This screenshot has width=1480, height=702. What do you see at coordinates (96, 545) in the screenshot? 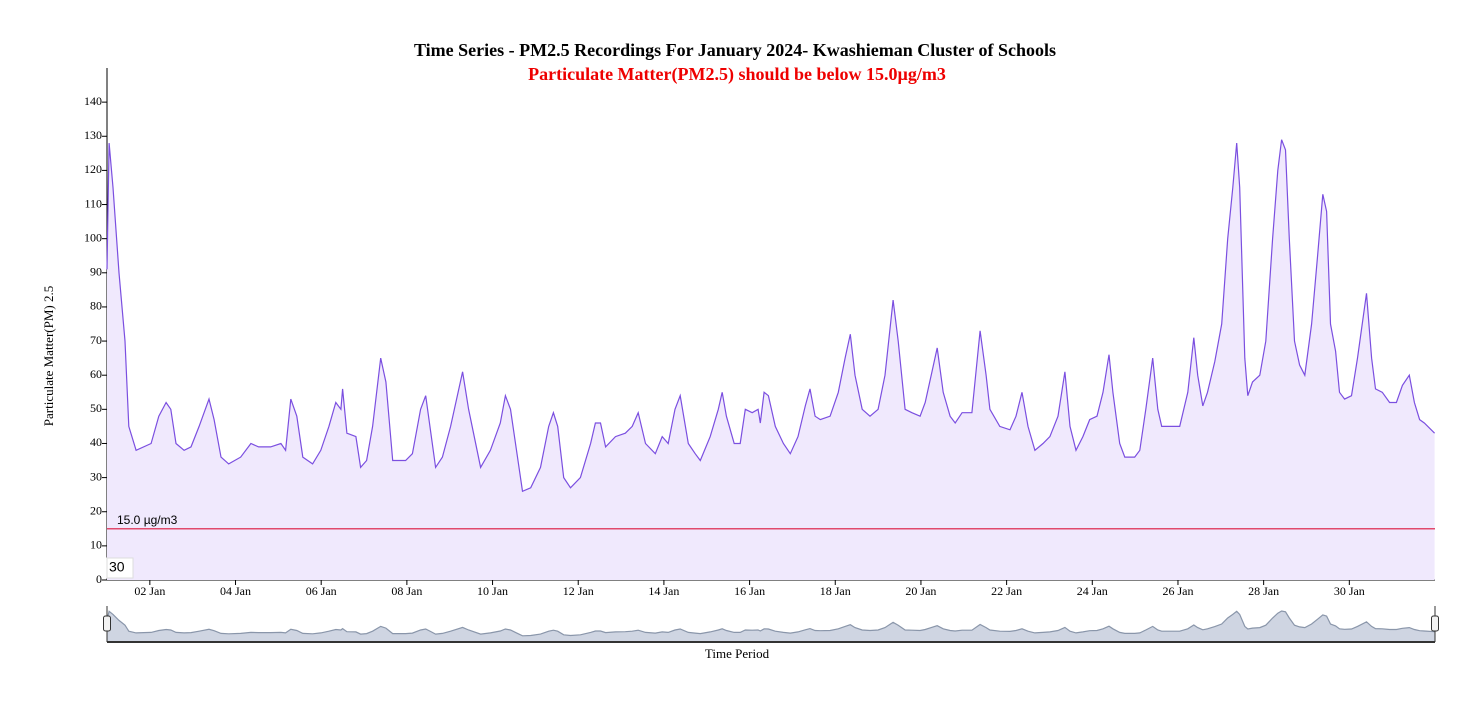
I see `y-tick-label: 10` at bounding box center [96, 545].